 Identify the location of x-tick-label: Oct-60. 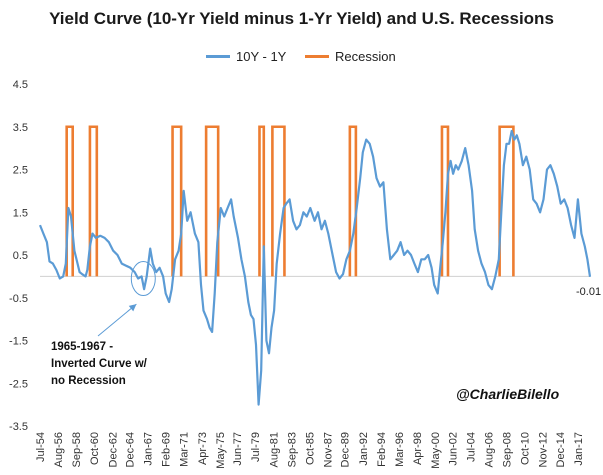
(95, 448).